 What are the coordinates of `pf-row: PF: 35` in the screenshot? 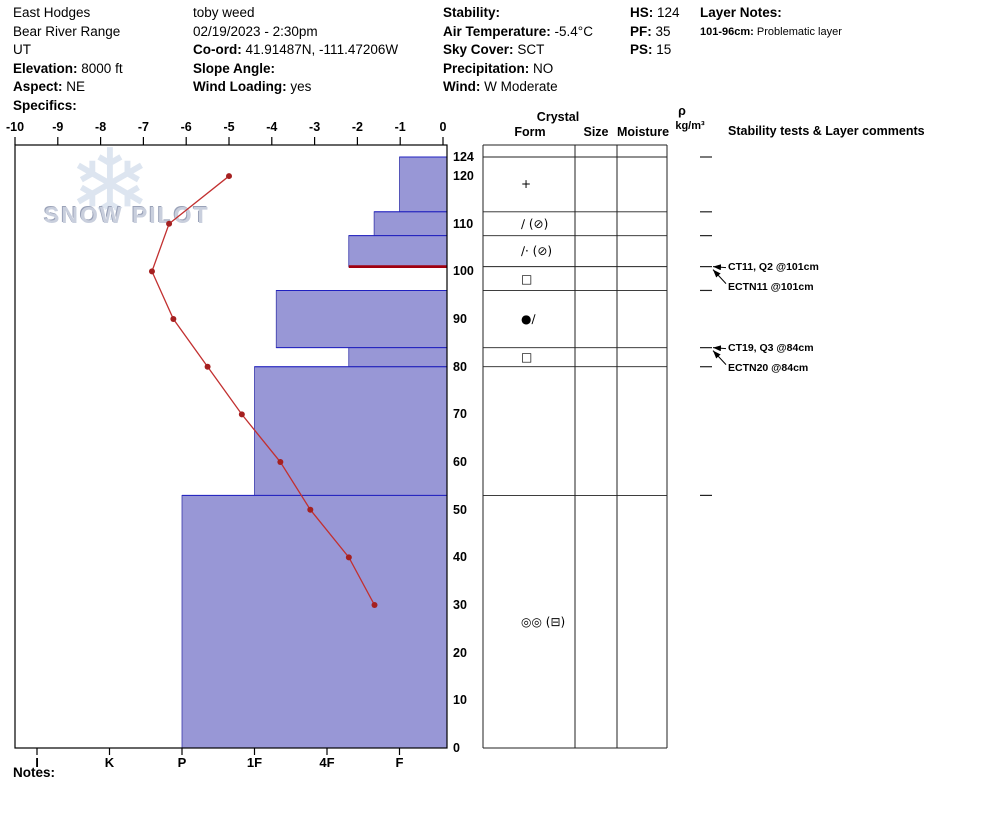 It's located at (655, 32).